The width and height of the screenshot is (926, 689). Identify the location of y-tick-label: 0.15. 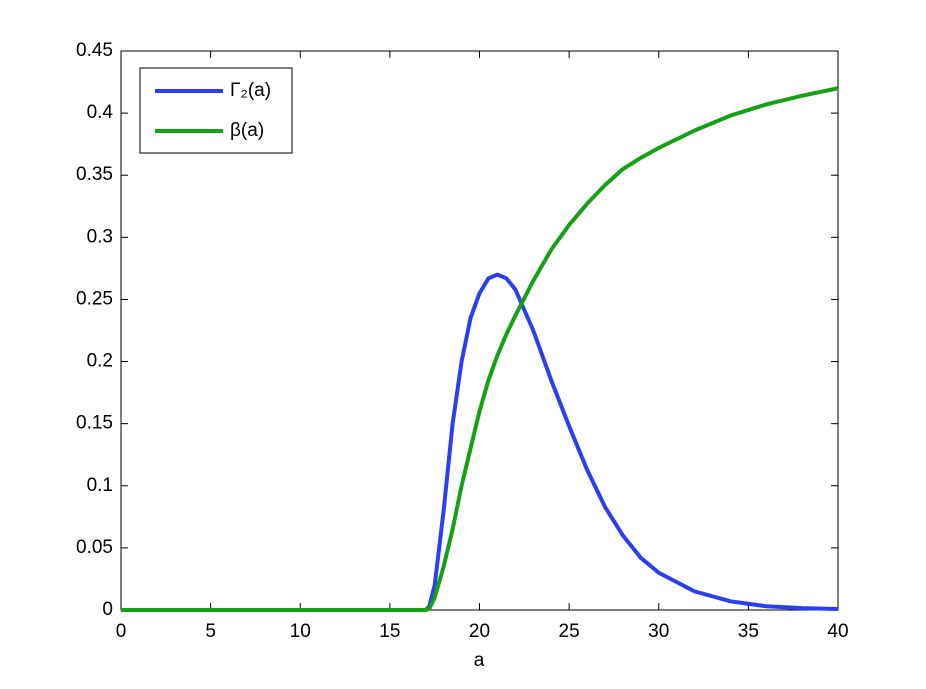
(94, 423).